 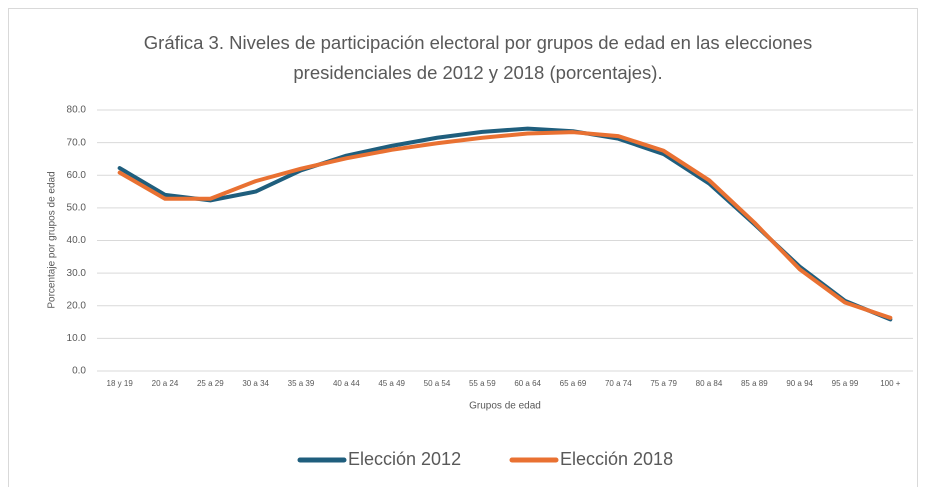 I want to click on y-tick-label: 20.0, so click(x=77, y=305).